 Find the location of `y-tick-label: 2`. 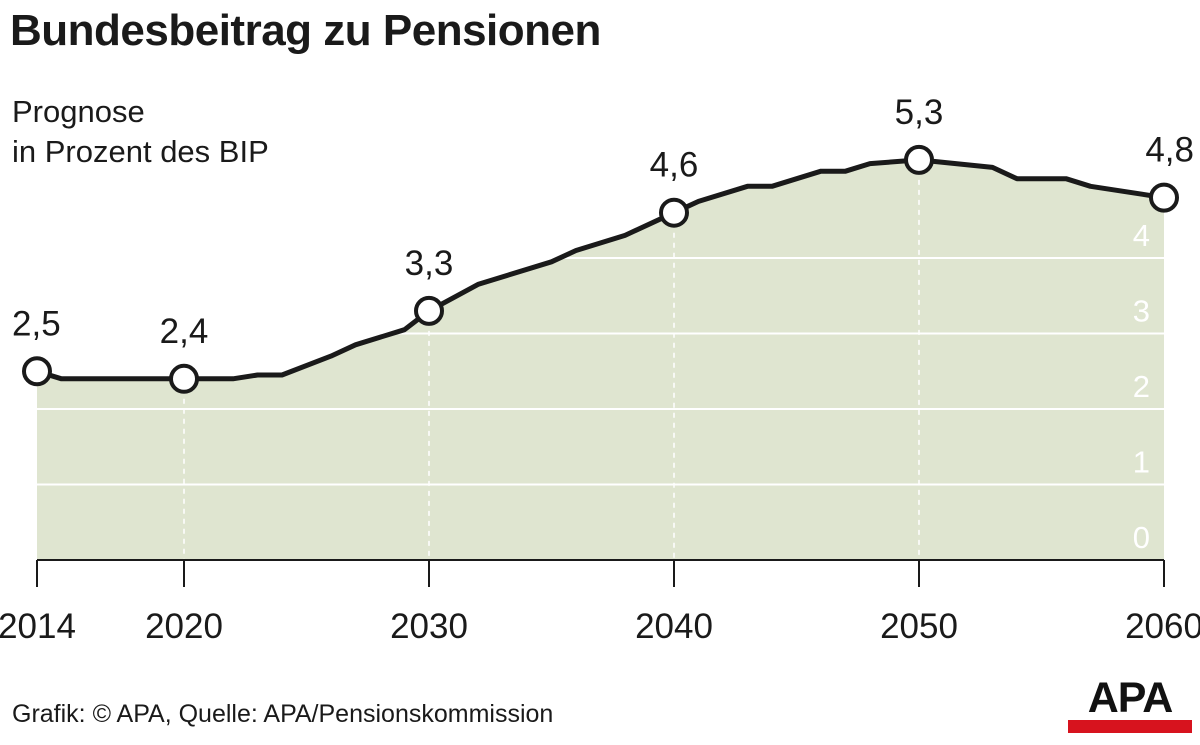

y-tick-label: 2 is located at coordinates (1141, 386).